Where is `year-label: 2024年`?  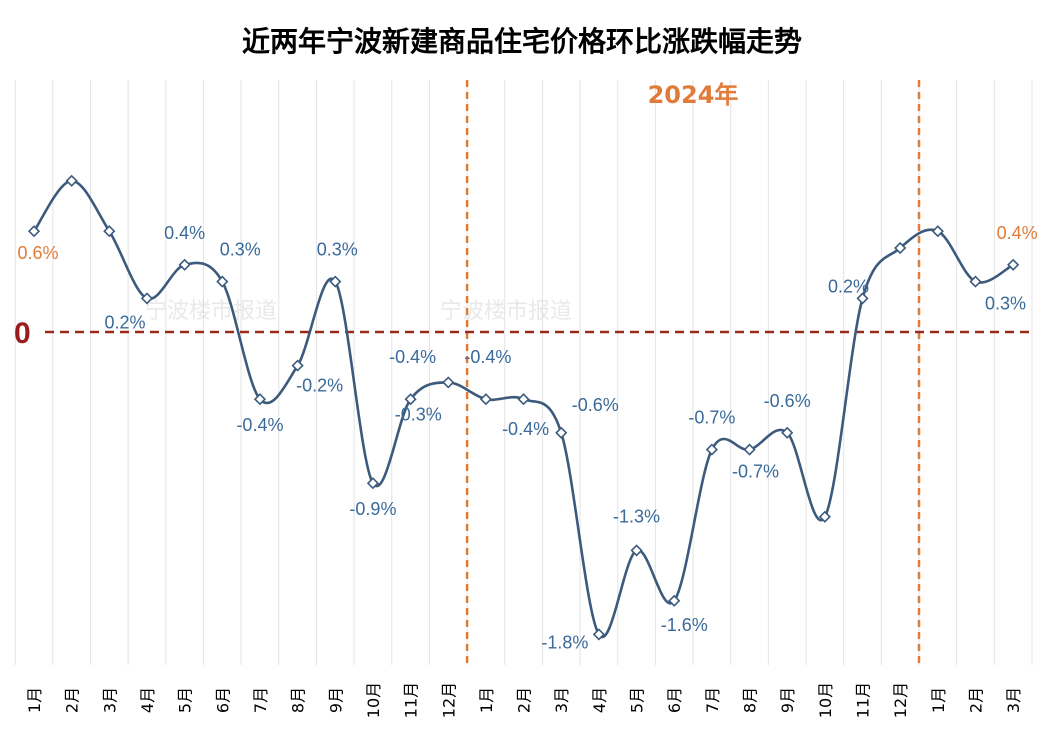
year-label: 2024年 is located at coordinates (693, 95).